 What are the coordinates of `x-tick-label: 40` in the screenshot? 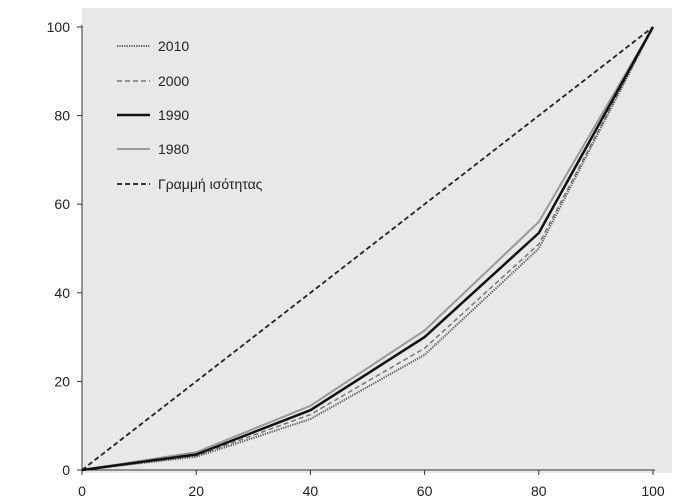 It's located at (311, 491).